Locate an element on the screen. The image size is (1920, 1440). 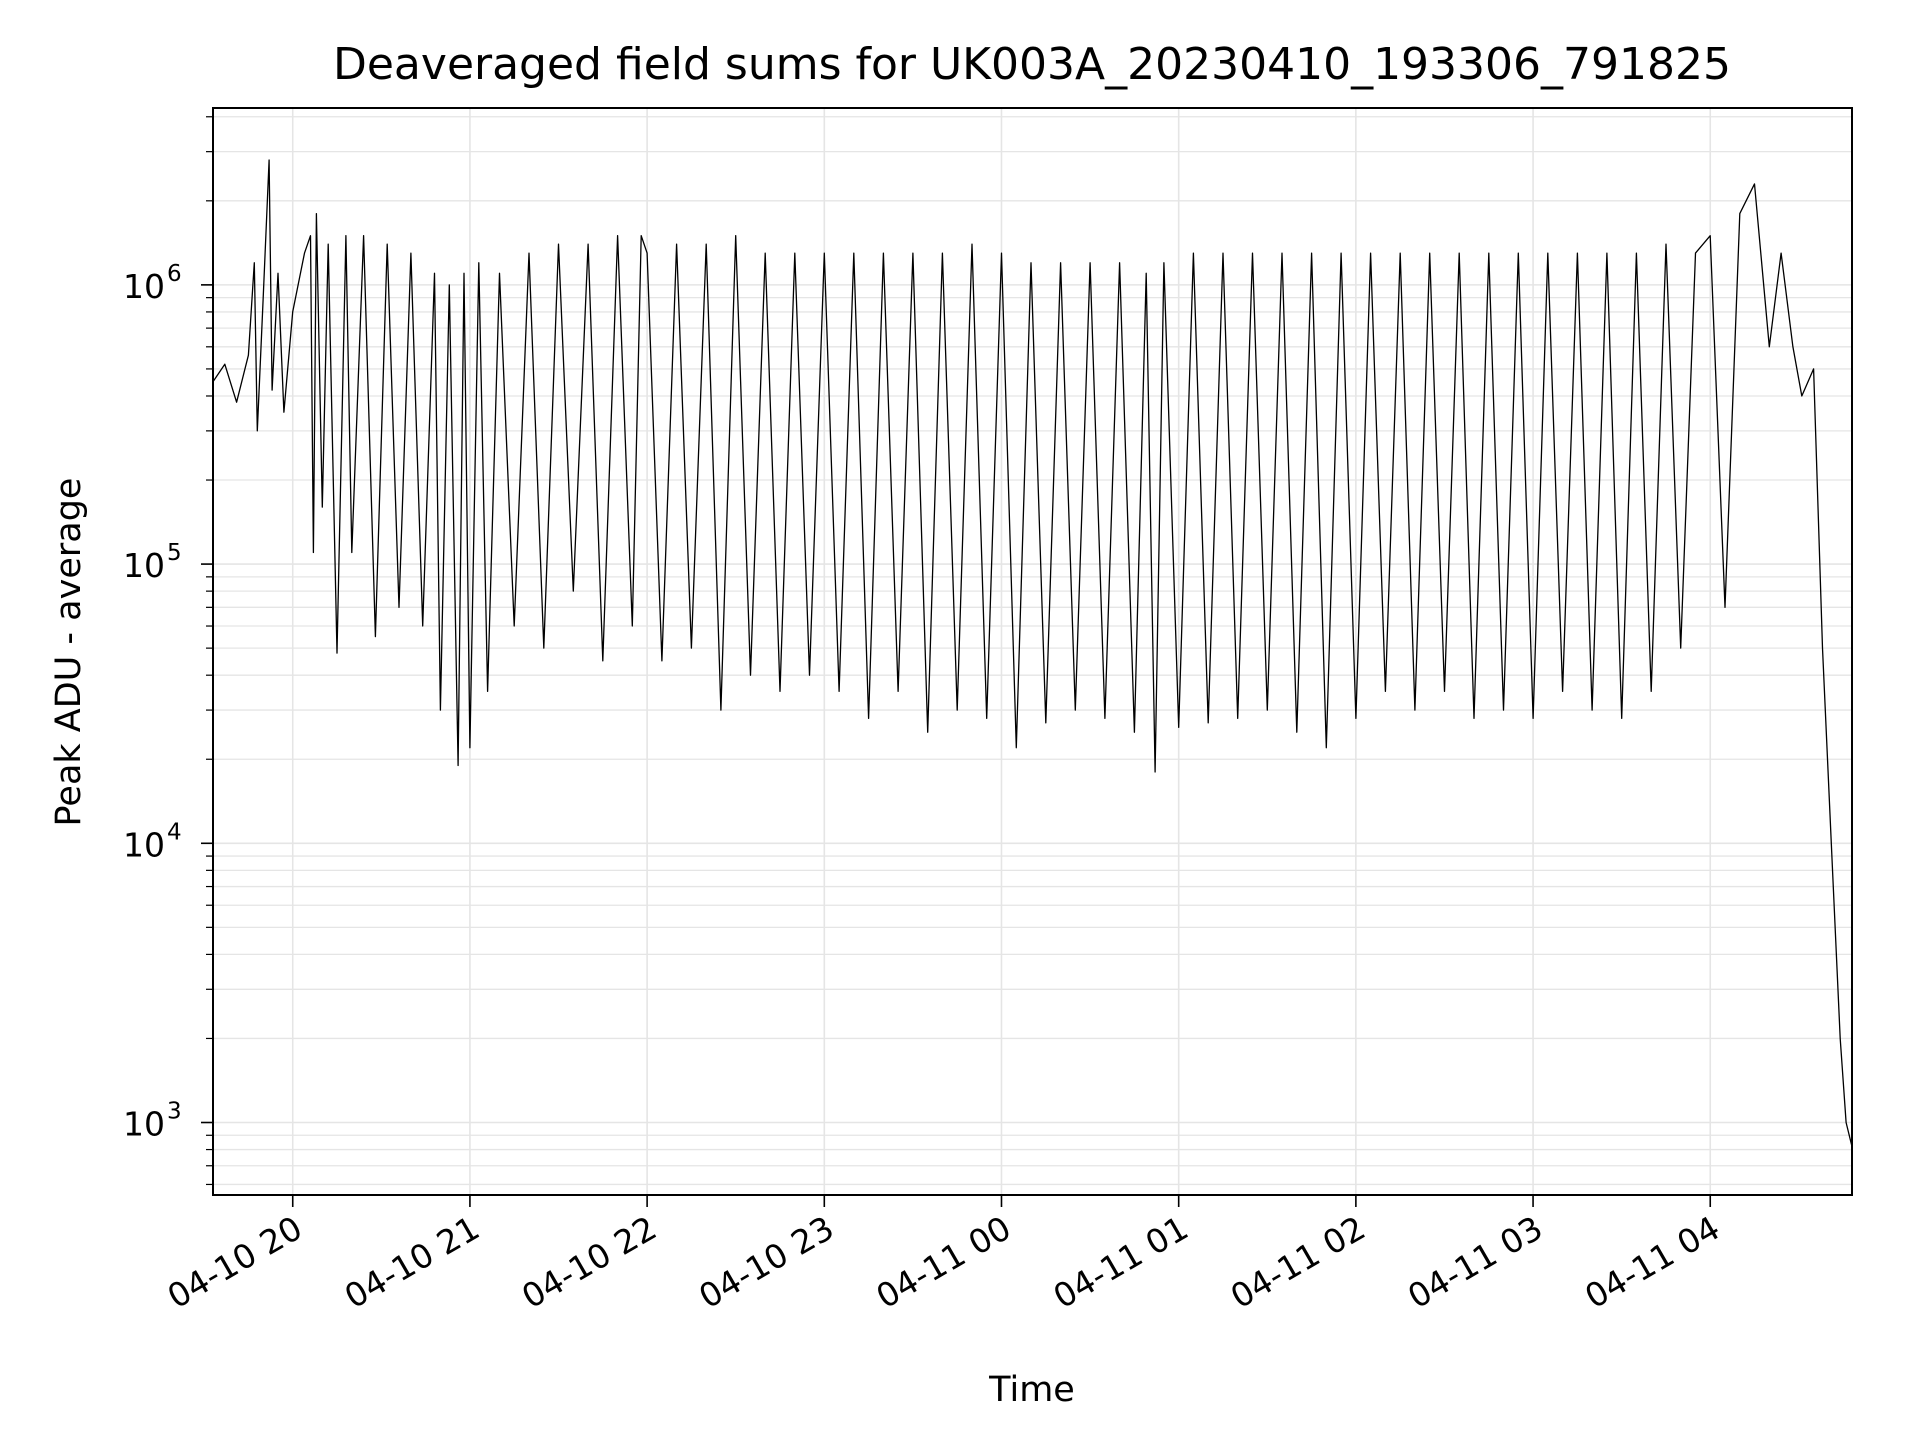
x-tick-label: 04-11 02 is located at coordinates (1298, 1262).